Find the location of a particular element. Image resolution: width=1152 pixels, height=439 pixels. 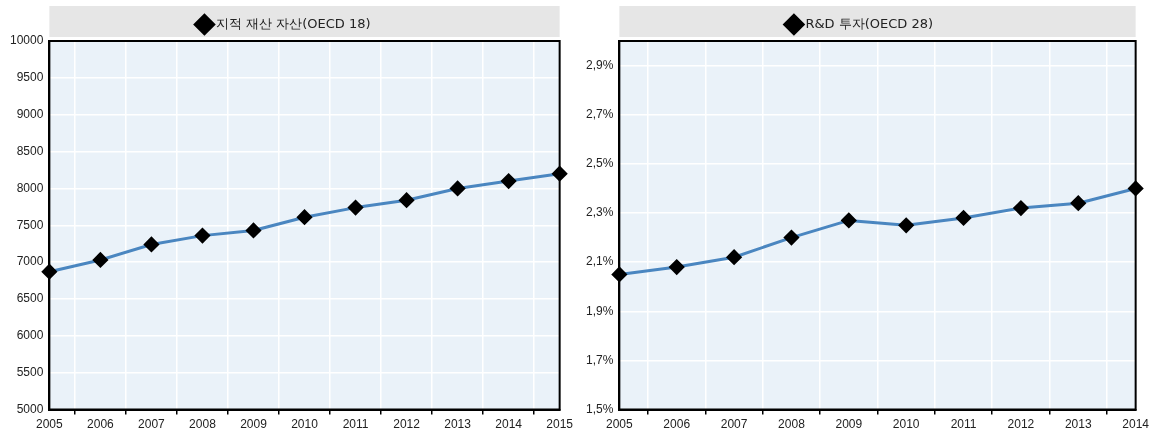

y-tick-label: 1,7% is located at coordinates (599, 359).